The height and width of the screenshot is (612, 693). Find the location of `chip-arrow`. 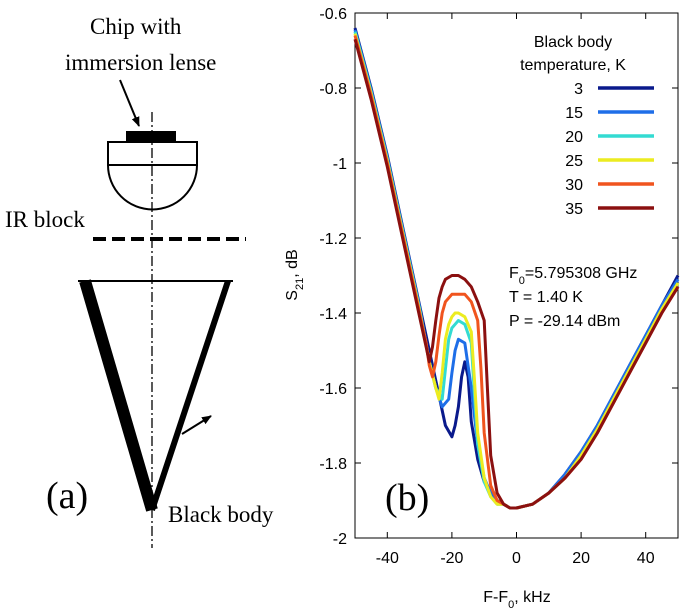

chip-arrow is located at coordinates (129, 103).